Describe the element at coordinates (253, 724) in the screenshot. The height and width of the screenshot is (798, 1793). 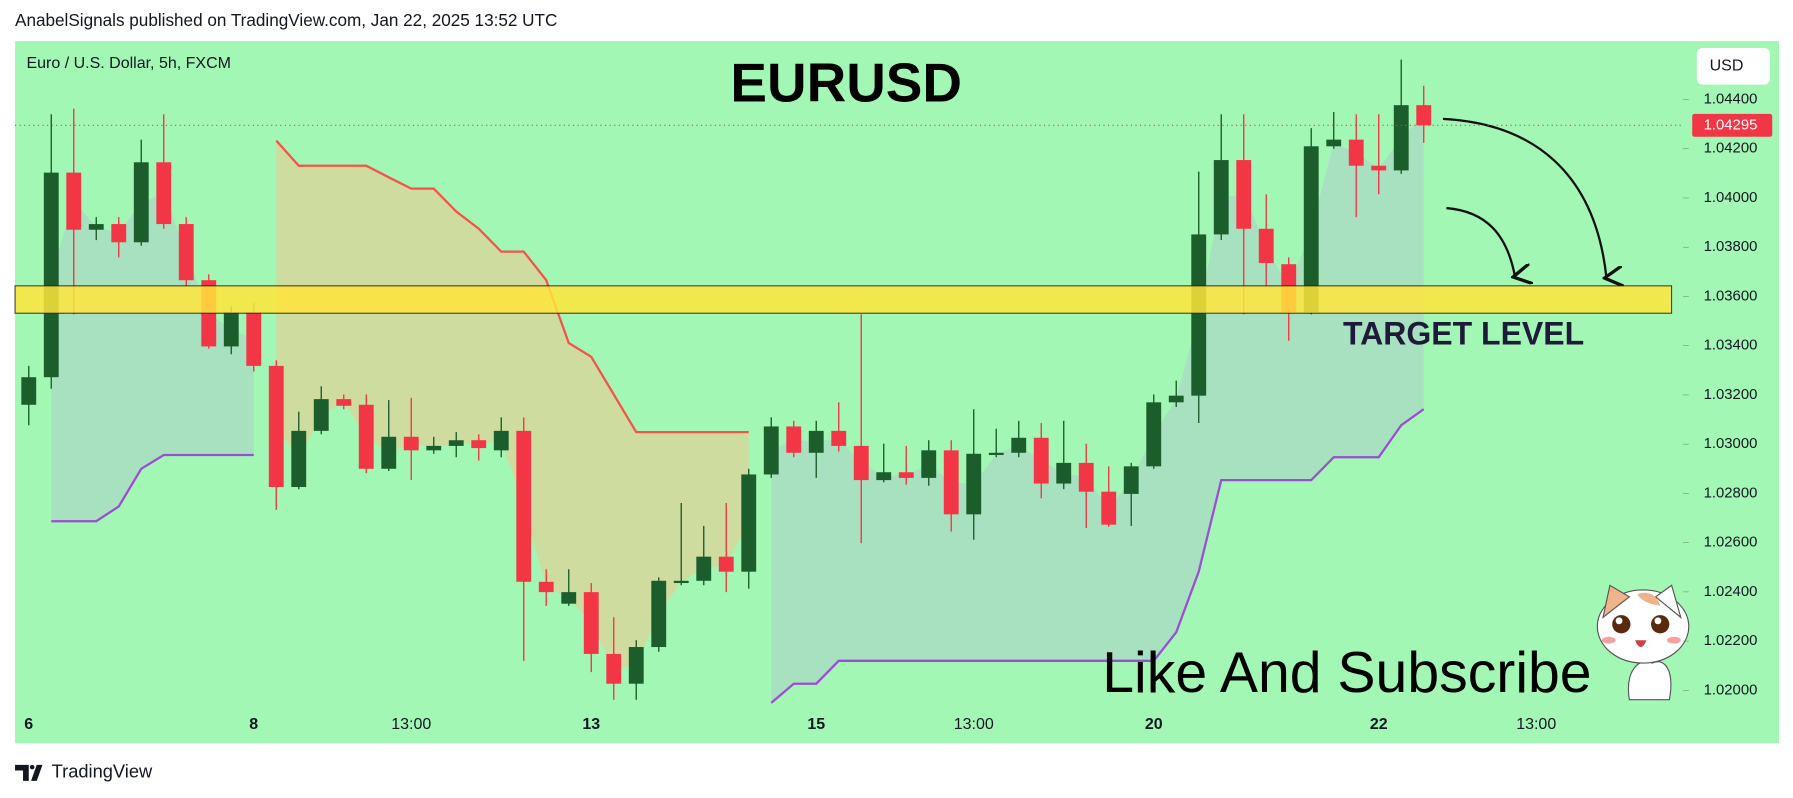
I see `x-tick-label: 8` at that location.